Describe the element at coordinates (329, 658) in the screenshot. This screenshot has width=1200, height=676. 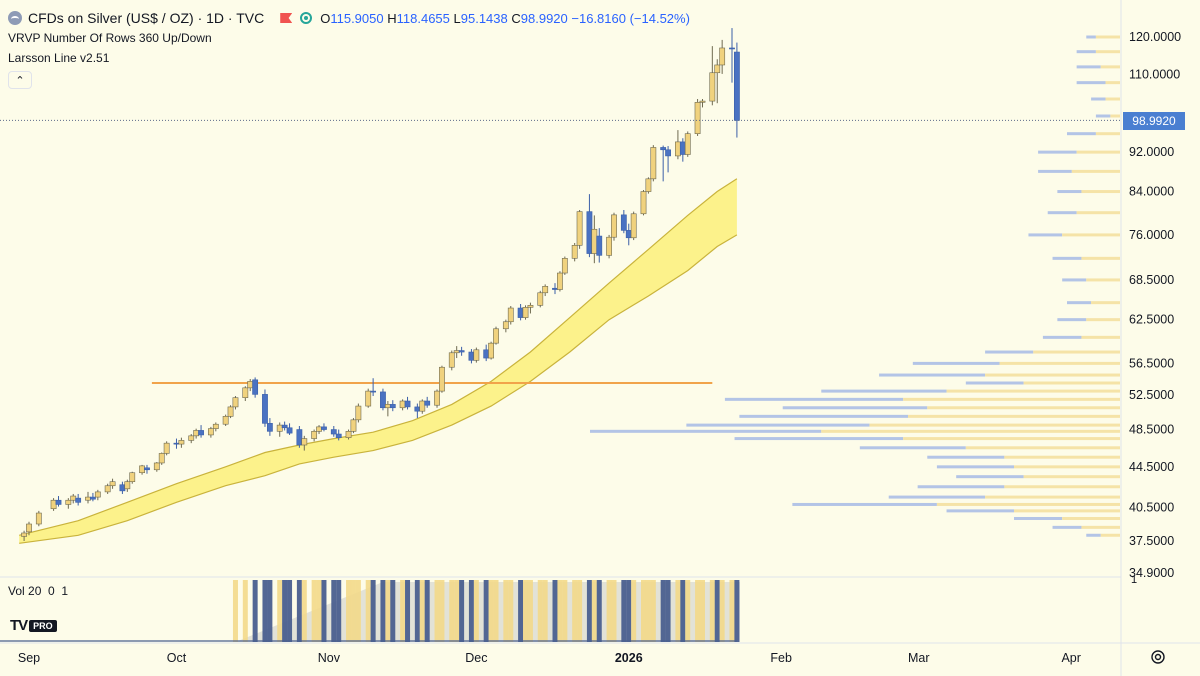
I see `time-tick-label: Nov` at that location.